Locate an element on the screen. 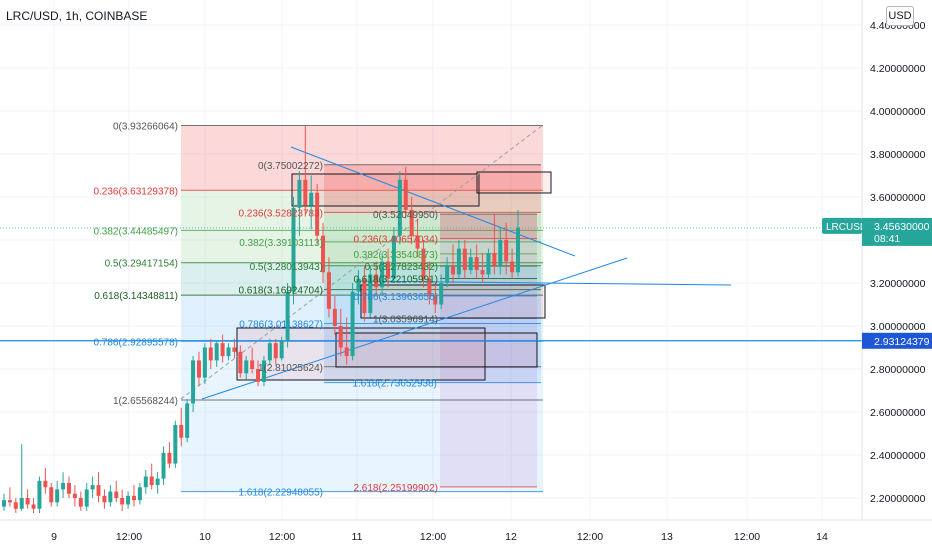  trendline-upper is located at coordinates (433, 201).